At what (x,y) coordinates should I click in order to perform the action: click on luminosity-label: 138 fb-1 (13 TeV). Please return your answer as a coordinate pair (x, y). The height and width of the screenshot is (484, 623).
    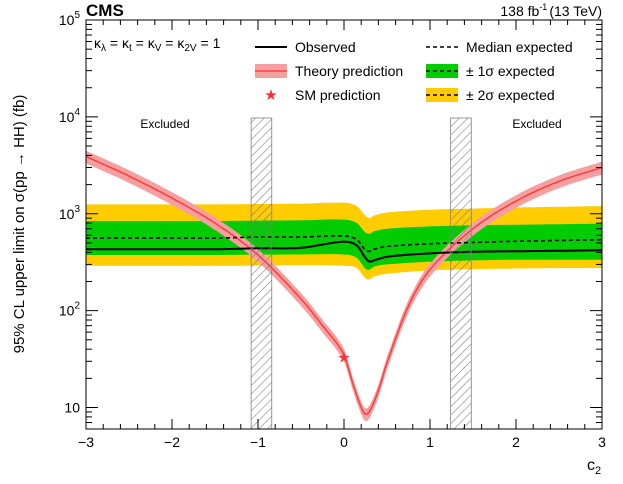
    Looking at the image, I should click on (551, 10).